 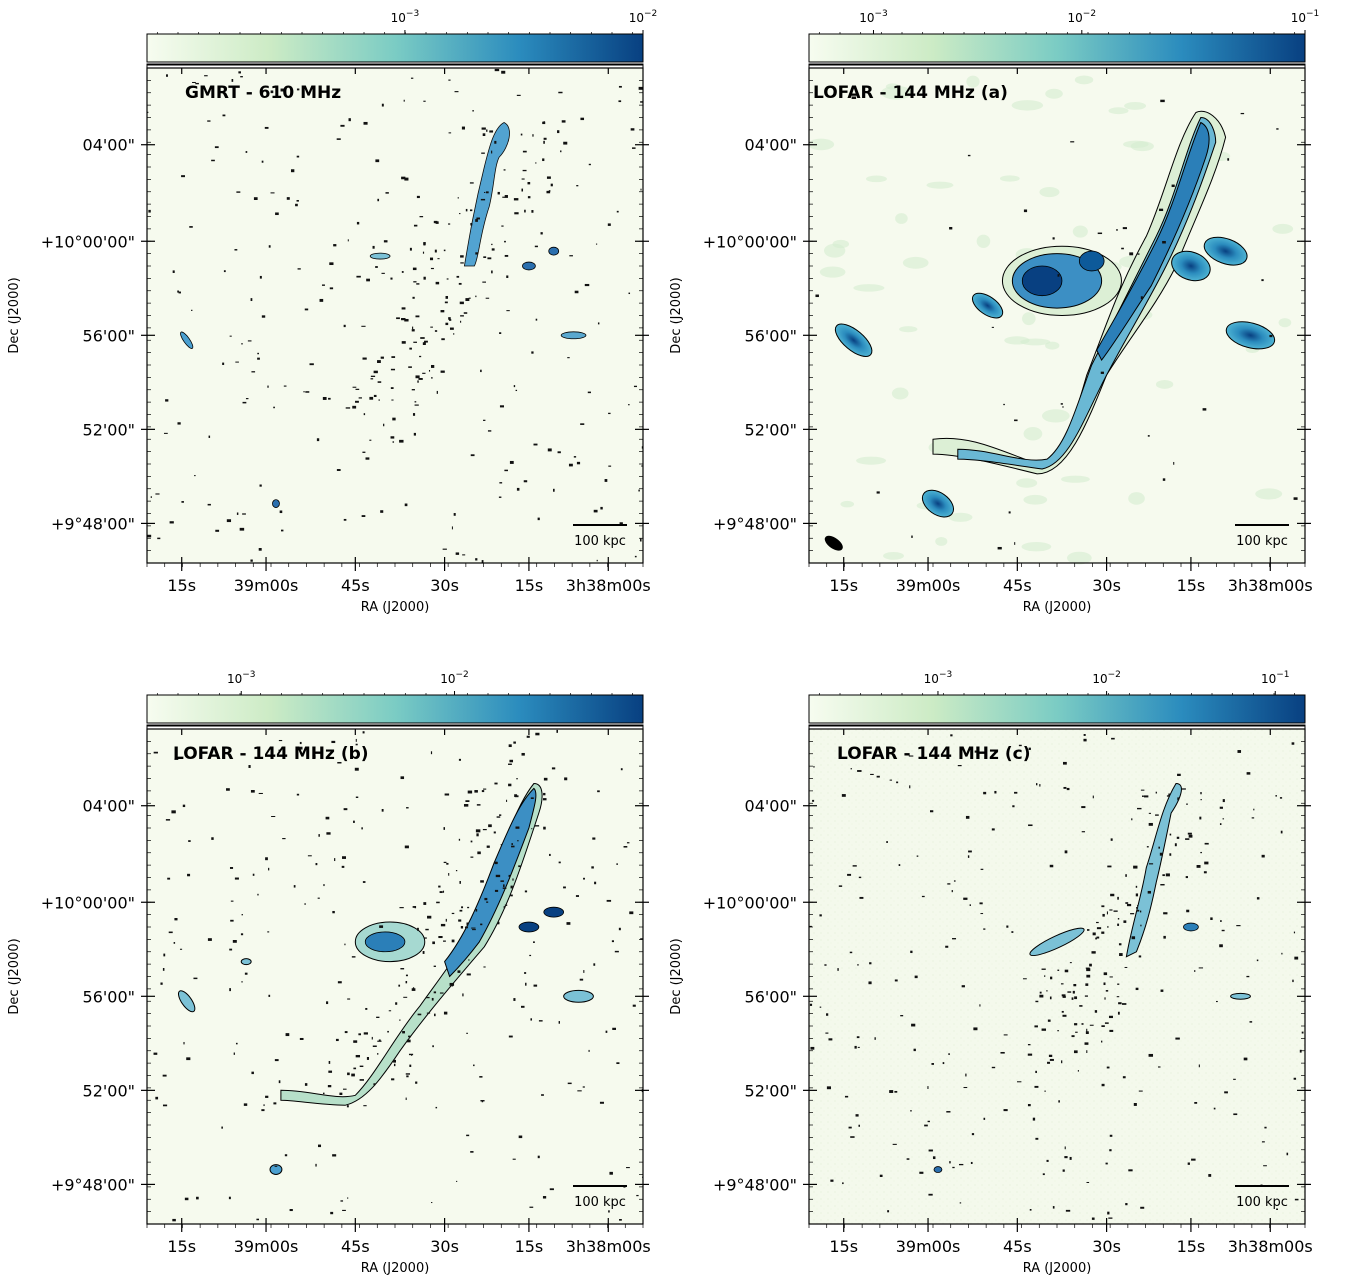 I want to click on dec-tick-label: 56'00", so click(x=109, y=996).